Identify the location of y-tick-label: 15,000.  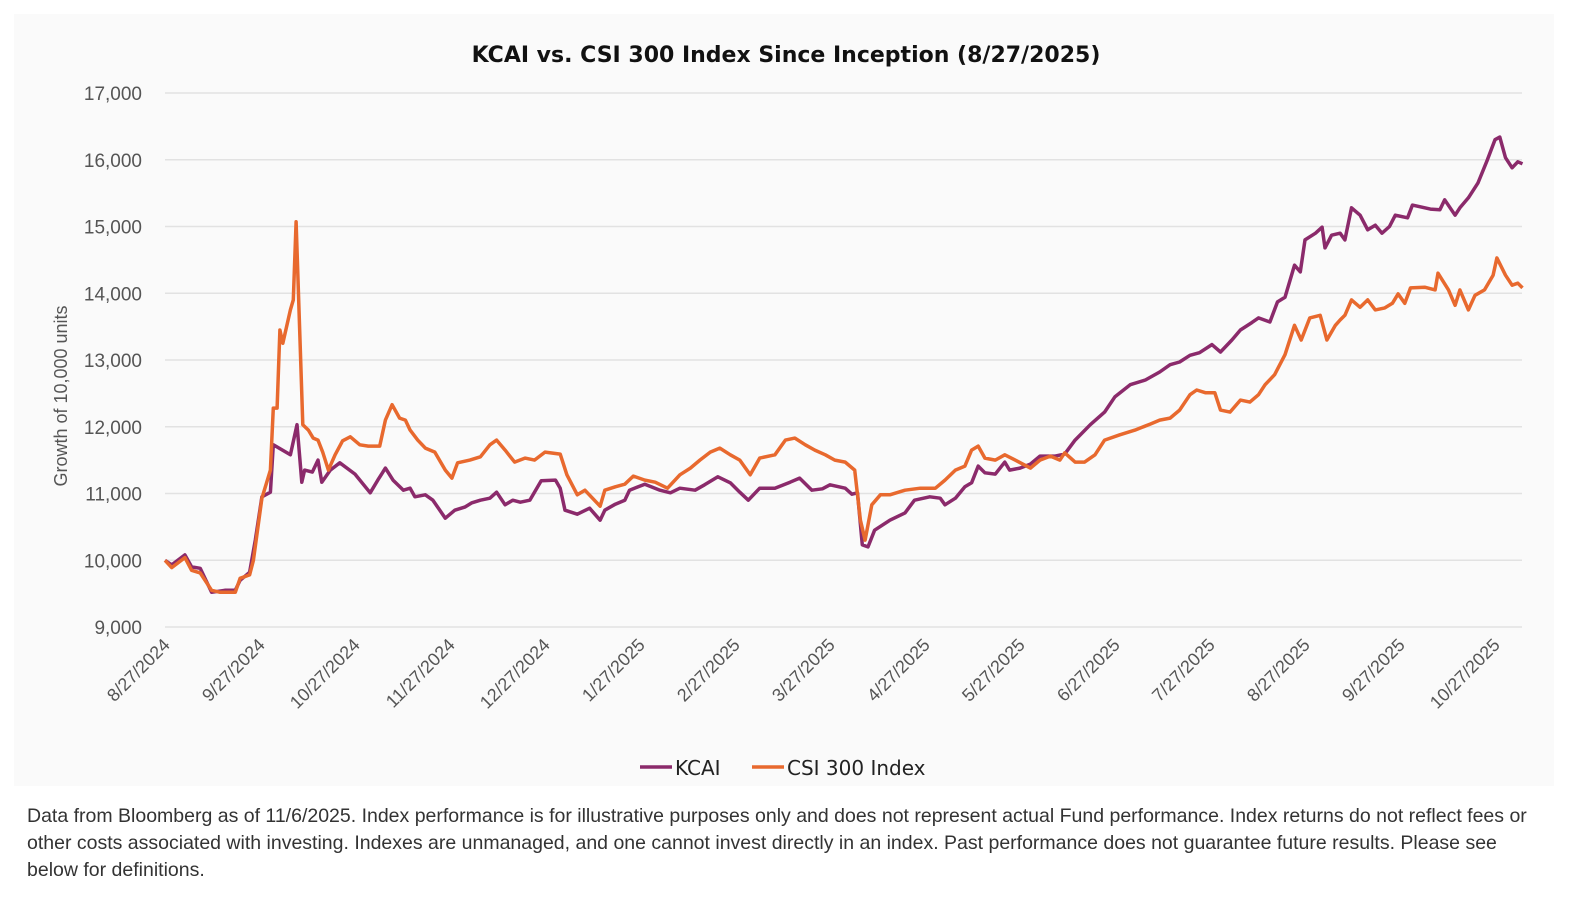
(113, 228).